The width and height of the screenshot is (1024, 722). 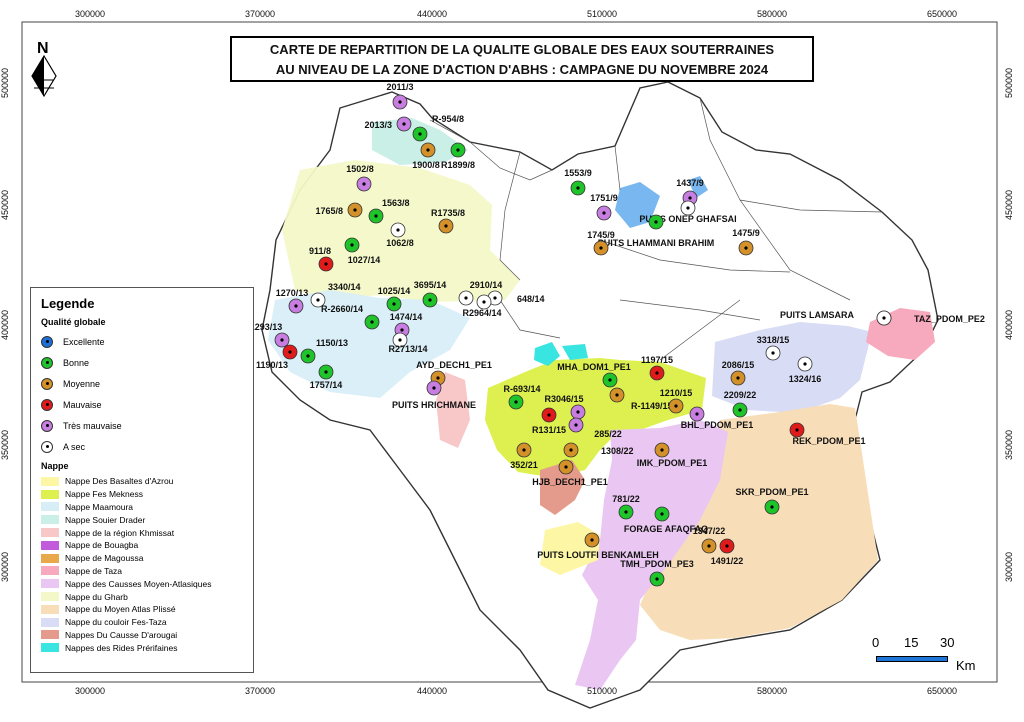 What do you see at coordinates (350, 317) in the screenshot?
I see `well-marker: R-2660/14` at bounding box center [350, 317].